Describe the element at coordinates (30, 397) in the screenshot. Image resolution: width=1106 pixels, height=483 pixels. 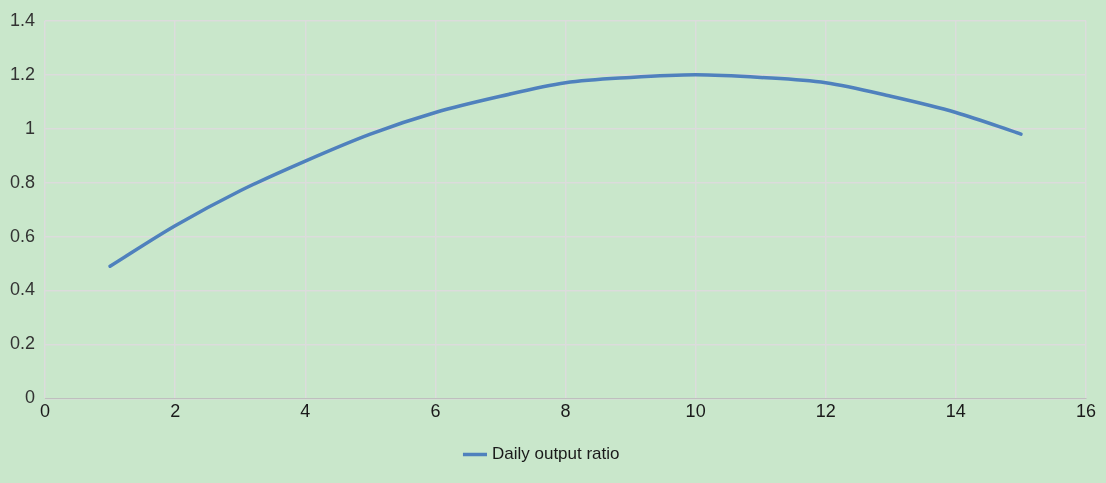
I see `y-tick-label: 0` at that location.